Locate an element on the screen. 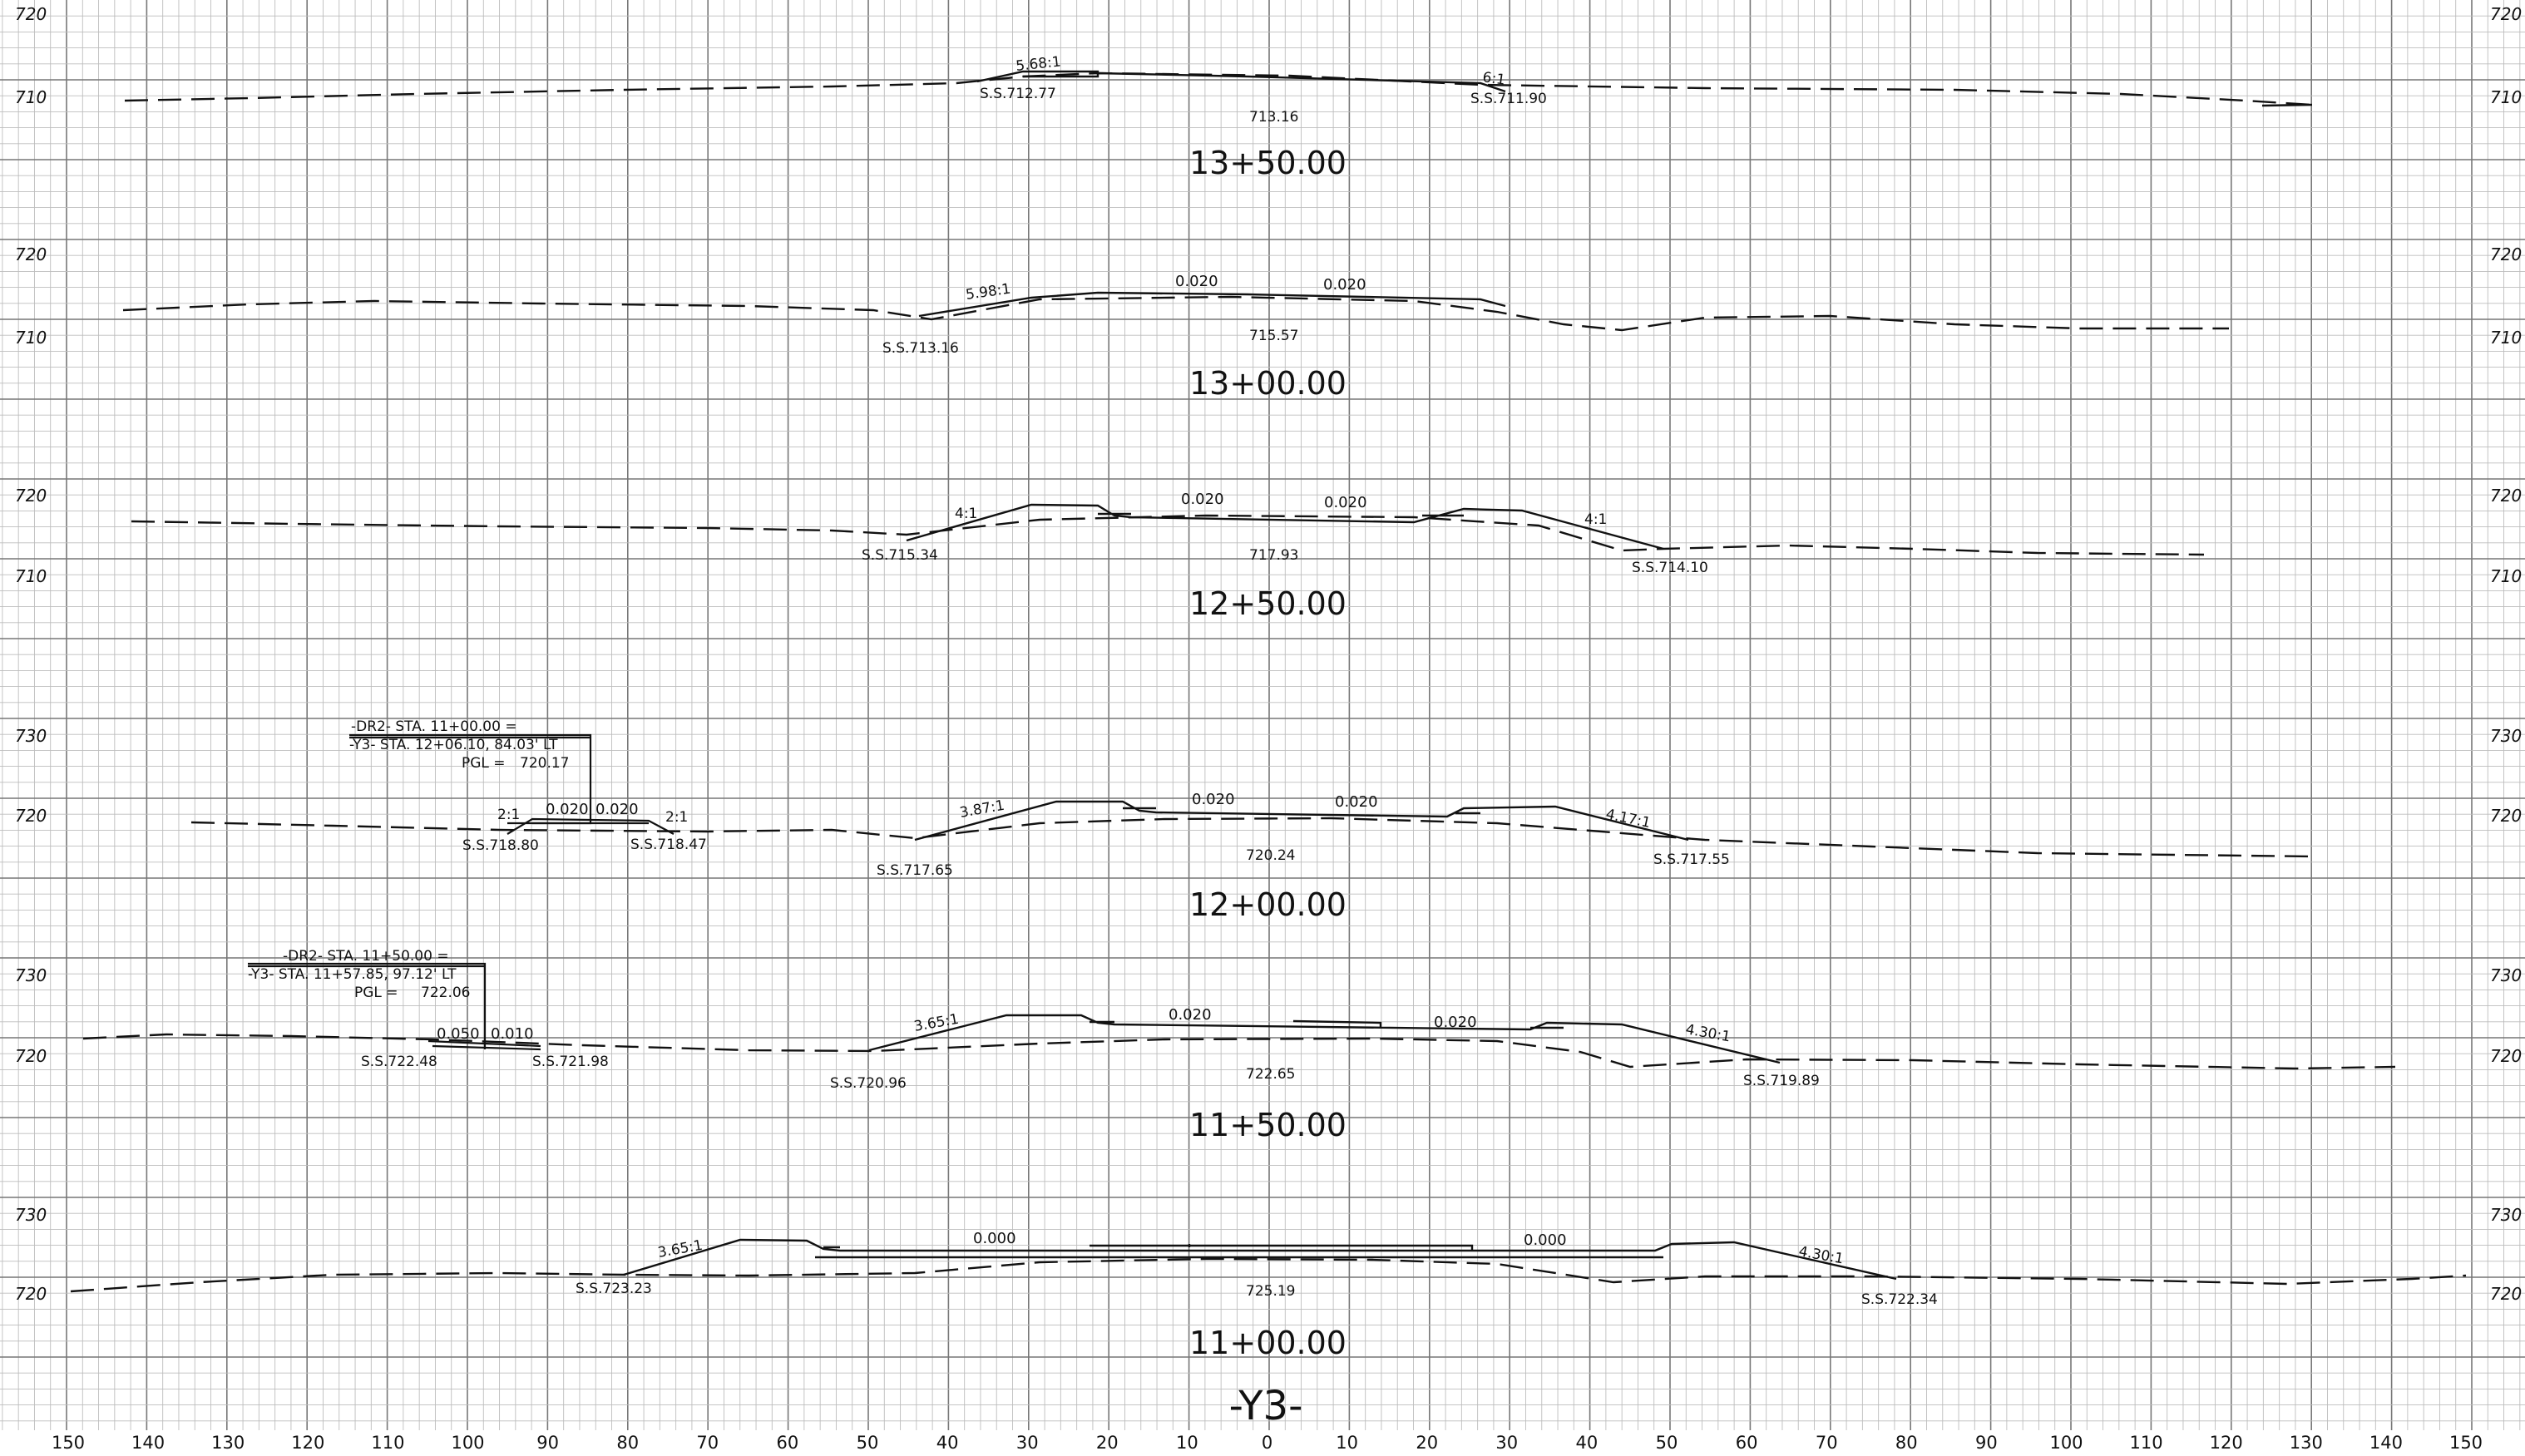  offset-tick-label: 100 is located at coordinates (467, 1443).